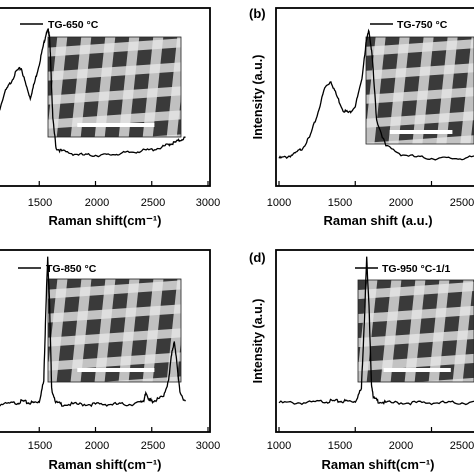 This screenshot has height=474, width=474. I want to click on inset-fibre-grid-d, so click(403, 347).